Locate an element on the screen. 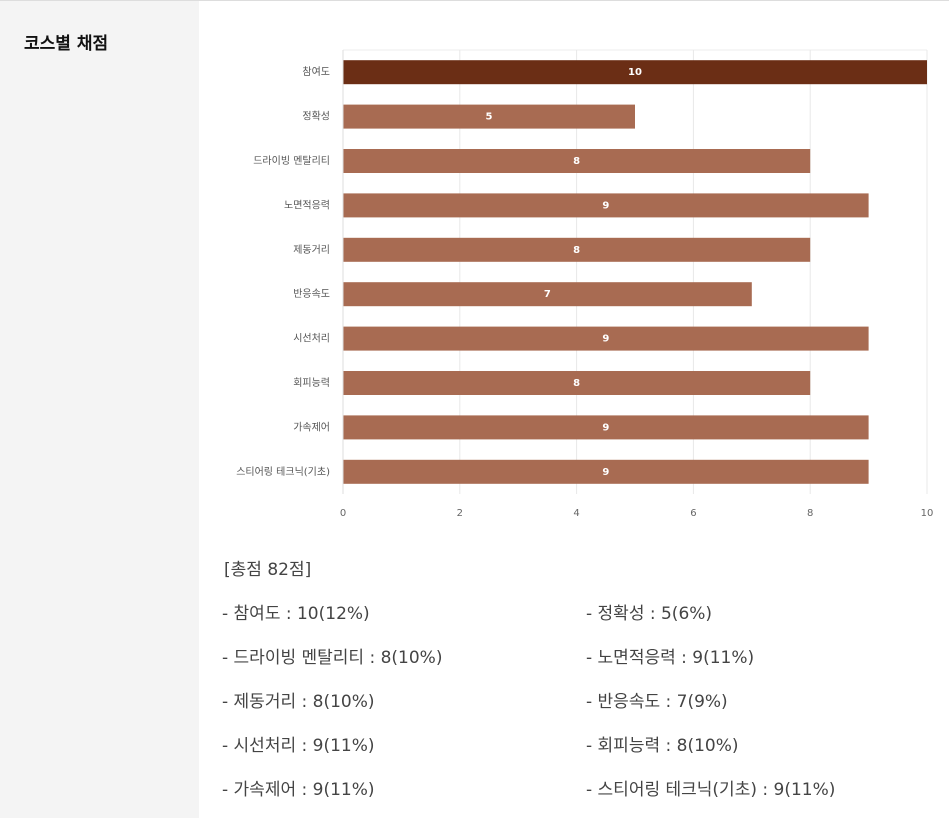 The image size is (949, 818). summary-item: - 반응속도 : 7(9%) is located at coordinates (657, 702).